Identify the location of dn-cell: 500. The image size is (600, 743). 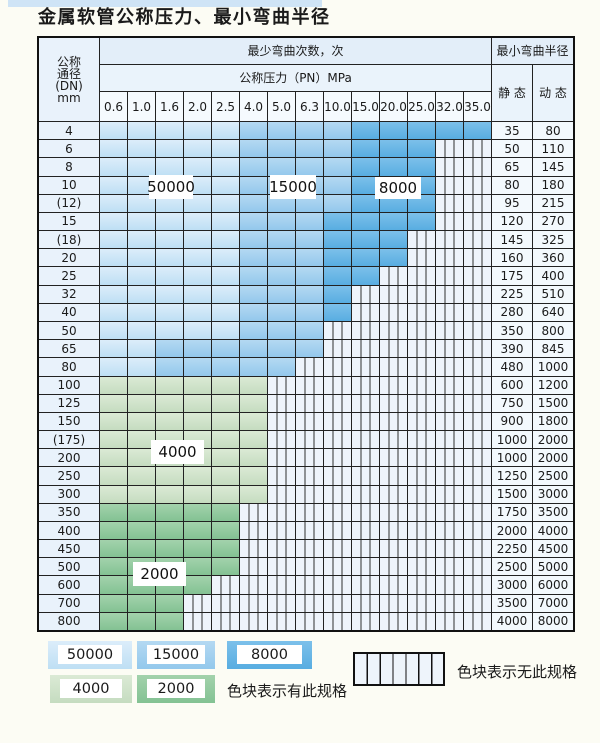
(69, 567).